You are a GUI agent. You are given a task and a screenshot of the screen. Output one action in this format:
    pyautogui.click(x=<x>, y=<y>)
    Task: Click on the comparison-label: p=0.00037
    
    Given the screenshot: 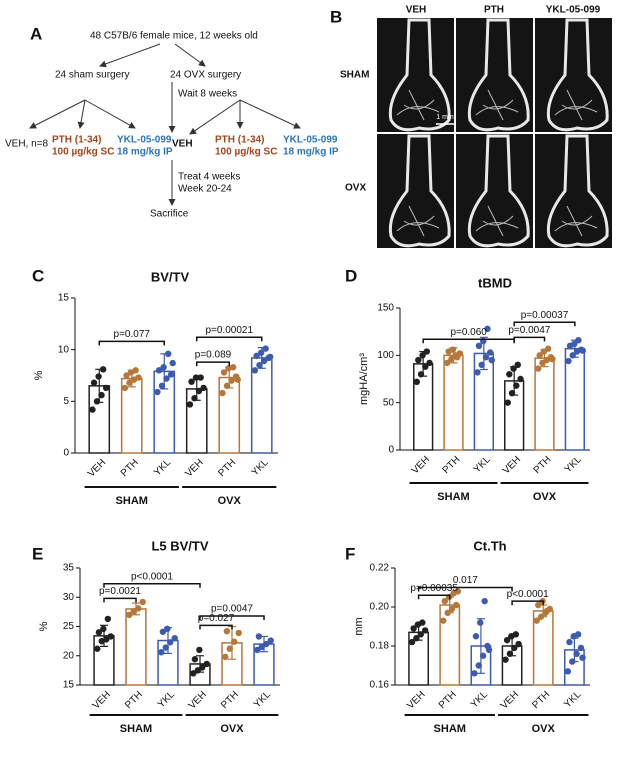 What is the action you would take?
    pyautogui.click(x=545, y=315)
    